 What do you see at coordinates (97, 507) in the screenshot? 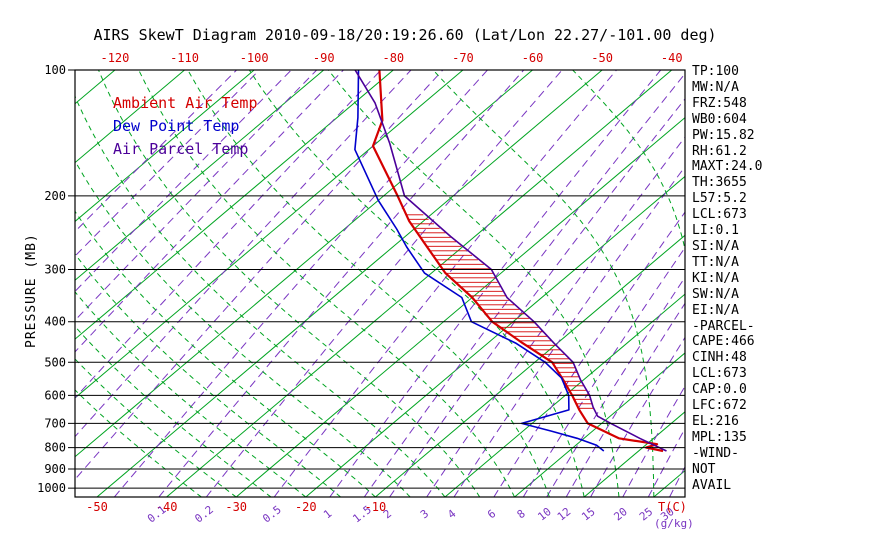
I see `bottom-temp-tick-label: -50` at bounding box center [97, 507].